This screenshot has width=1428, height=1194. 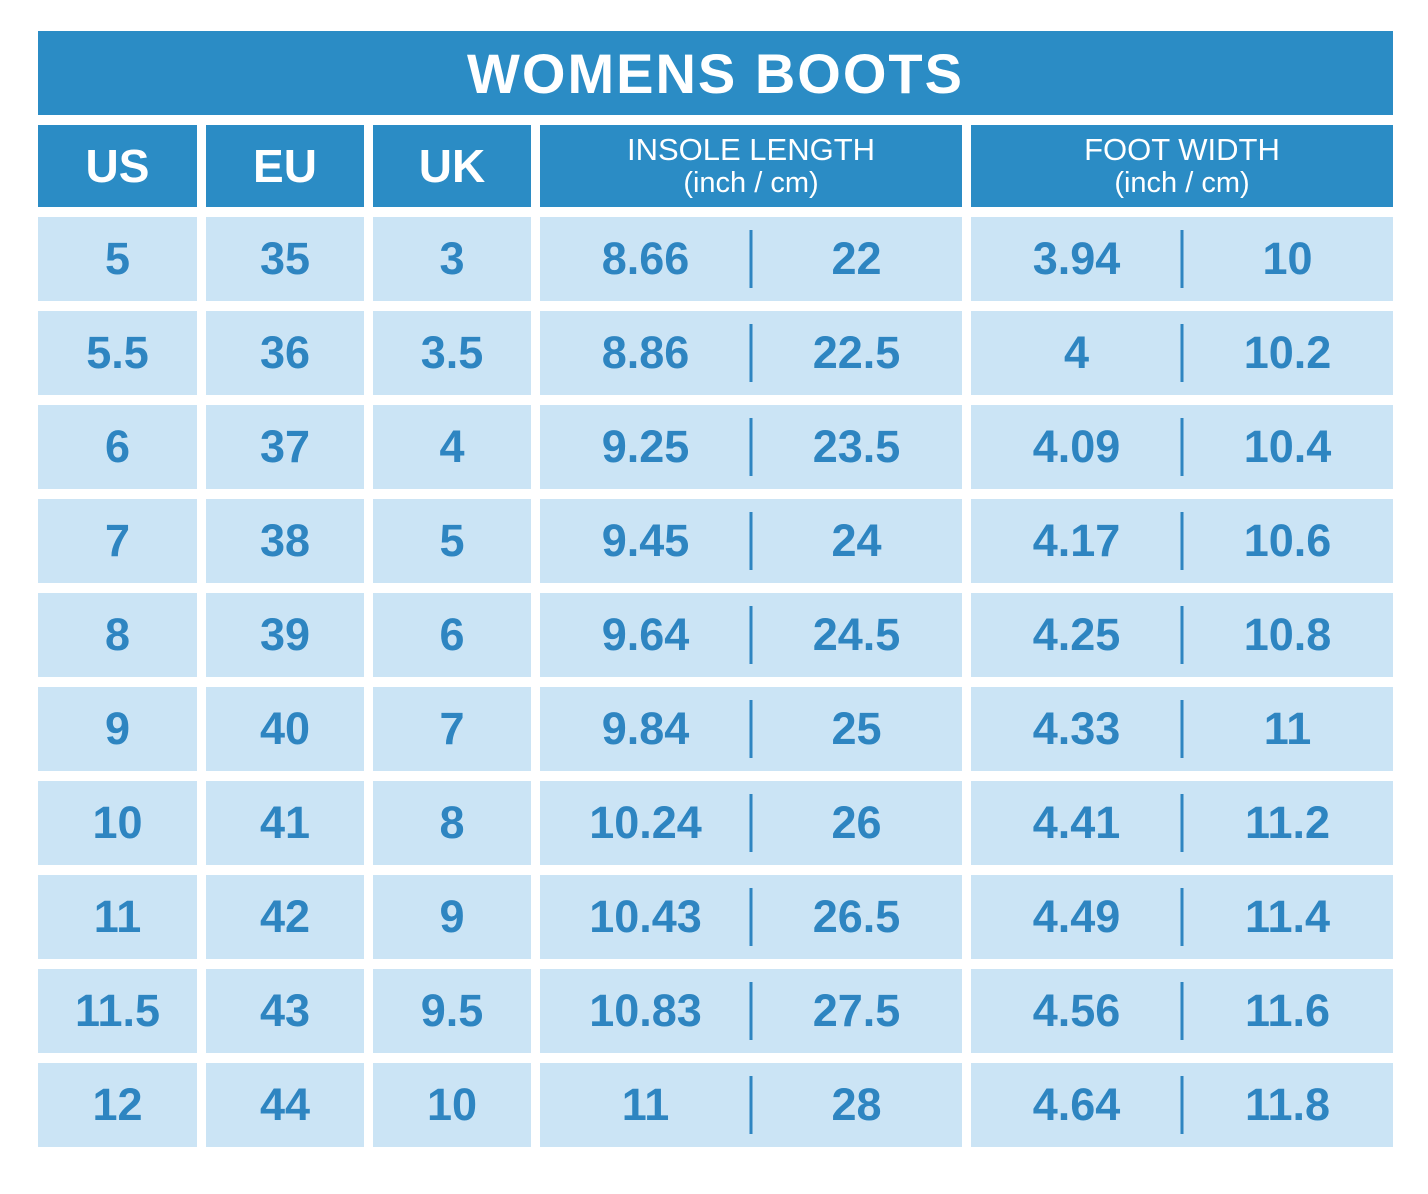 What do you see at coordinates (1287, 822) in the screenshot?
I see `foot-width-cm-value: 11.2` at bounding box center [1287, 822].